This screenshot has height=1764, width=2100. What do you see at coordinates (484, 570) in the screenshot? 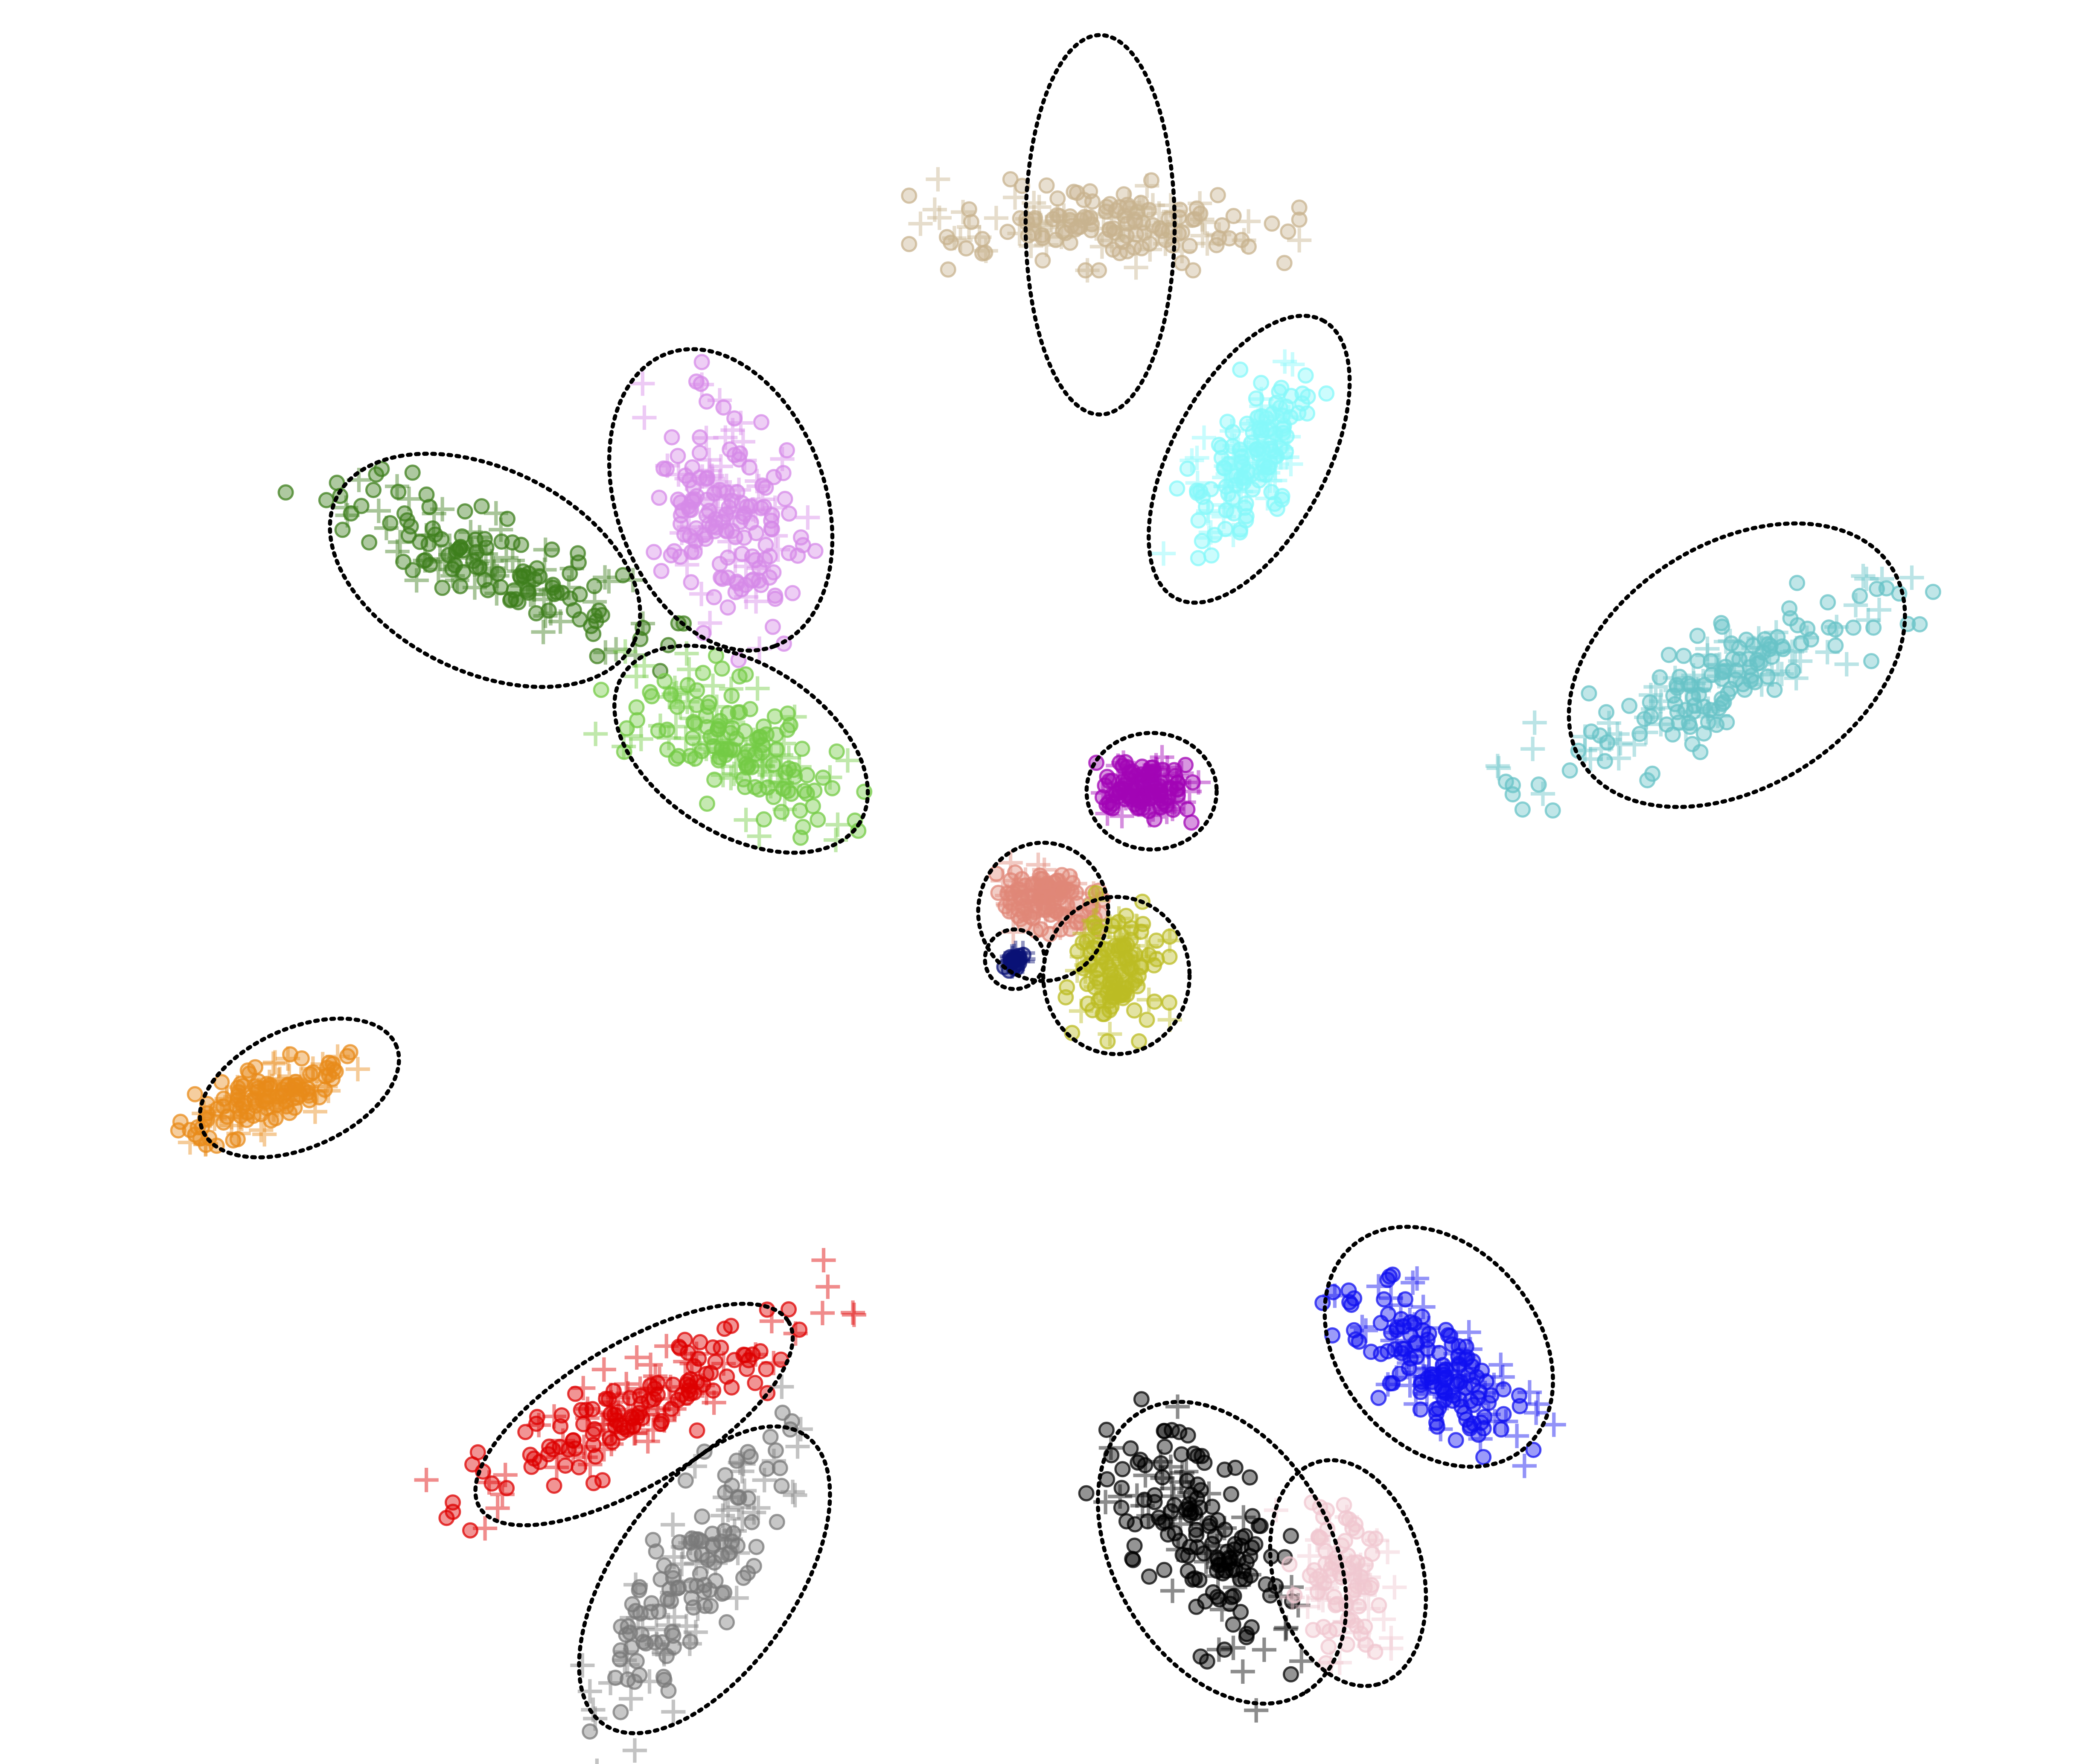
I see `cluster-3-points` at bounding box center [484, 570].